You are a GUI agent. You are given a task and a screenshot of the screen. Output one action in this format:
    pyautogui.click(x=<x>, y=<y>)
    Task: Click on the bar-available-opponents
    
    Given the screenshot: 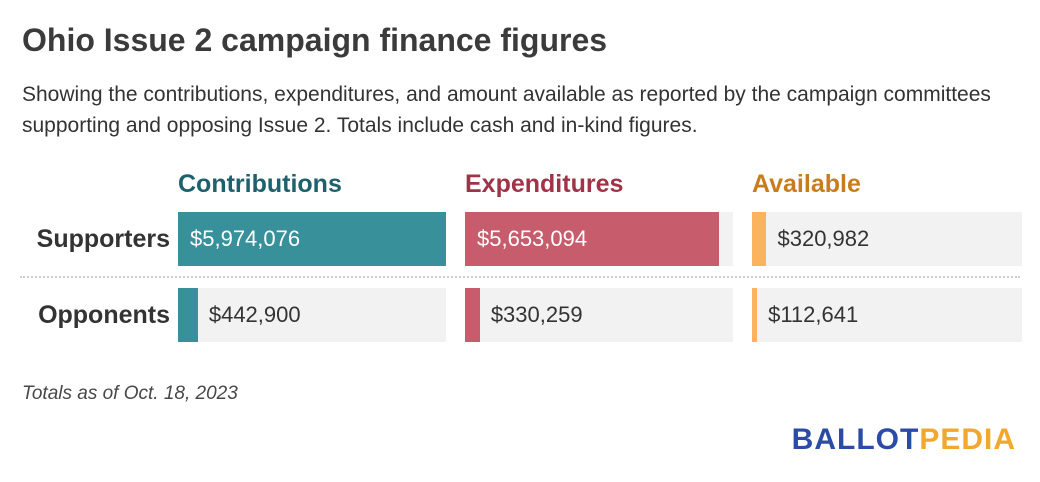 What is the action you would take?
    pyautogui.click(x=755, y=315)
    